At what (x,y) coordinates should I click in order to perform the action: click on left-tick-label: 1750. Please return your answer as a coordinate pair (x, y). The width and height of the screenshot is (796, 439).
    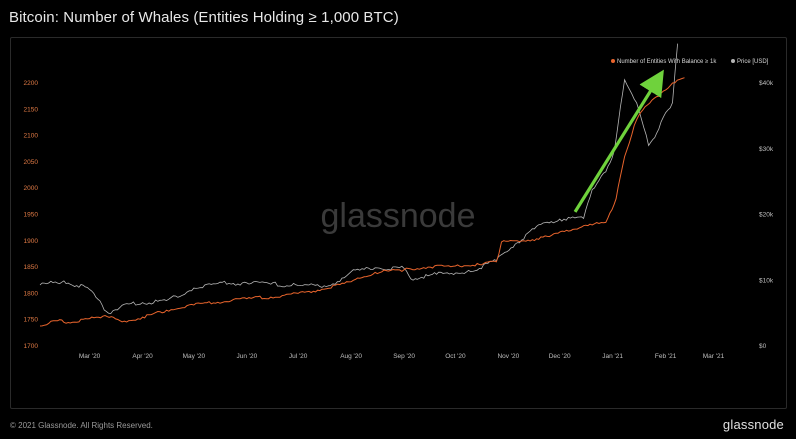
    Looking at the image, I should click on (31, 320).